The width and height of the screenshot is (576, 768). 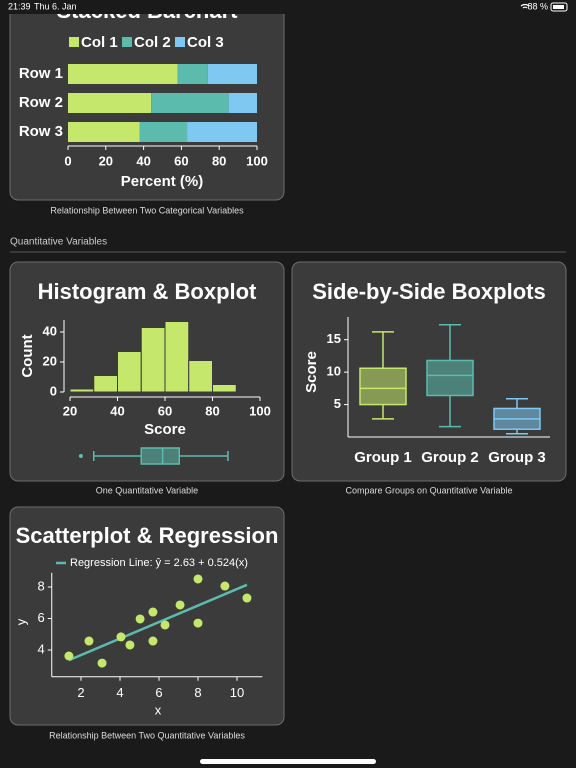 I want to click on legend-label: Regression Line: ŷ = 2.63 + 0.524(x), so click(x=159, y=563).